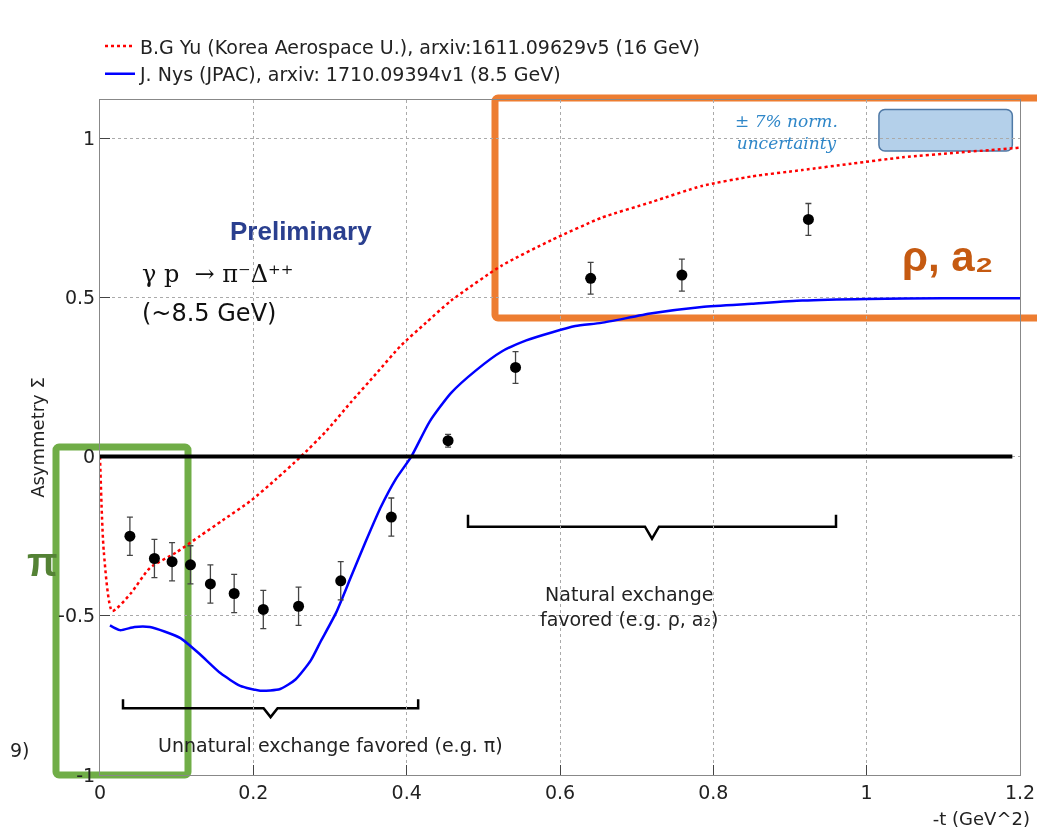 The width and height of the screenshot is (1037, 829). Describe the element at coordinates (350, 74) in the screenshot. I see `legend-label: J. Nys (JPAC), arxiv: 1710.09394v1 (8.5 GeV)` at that location.